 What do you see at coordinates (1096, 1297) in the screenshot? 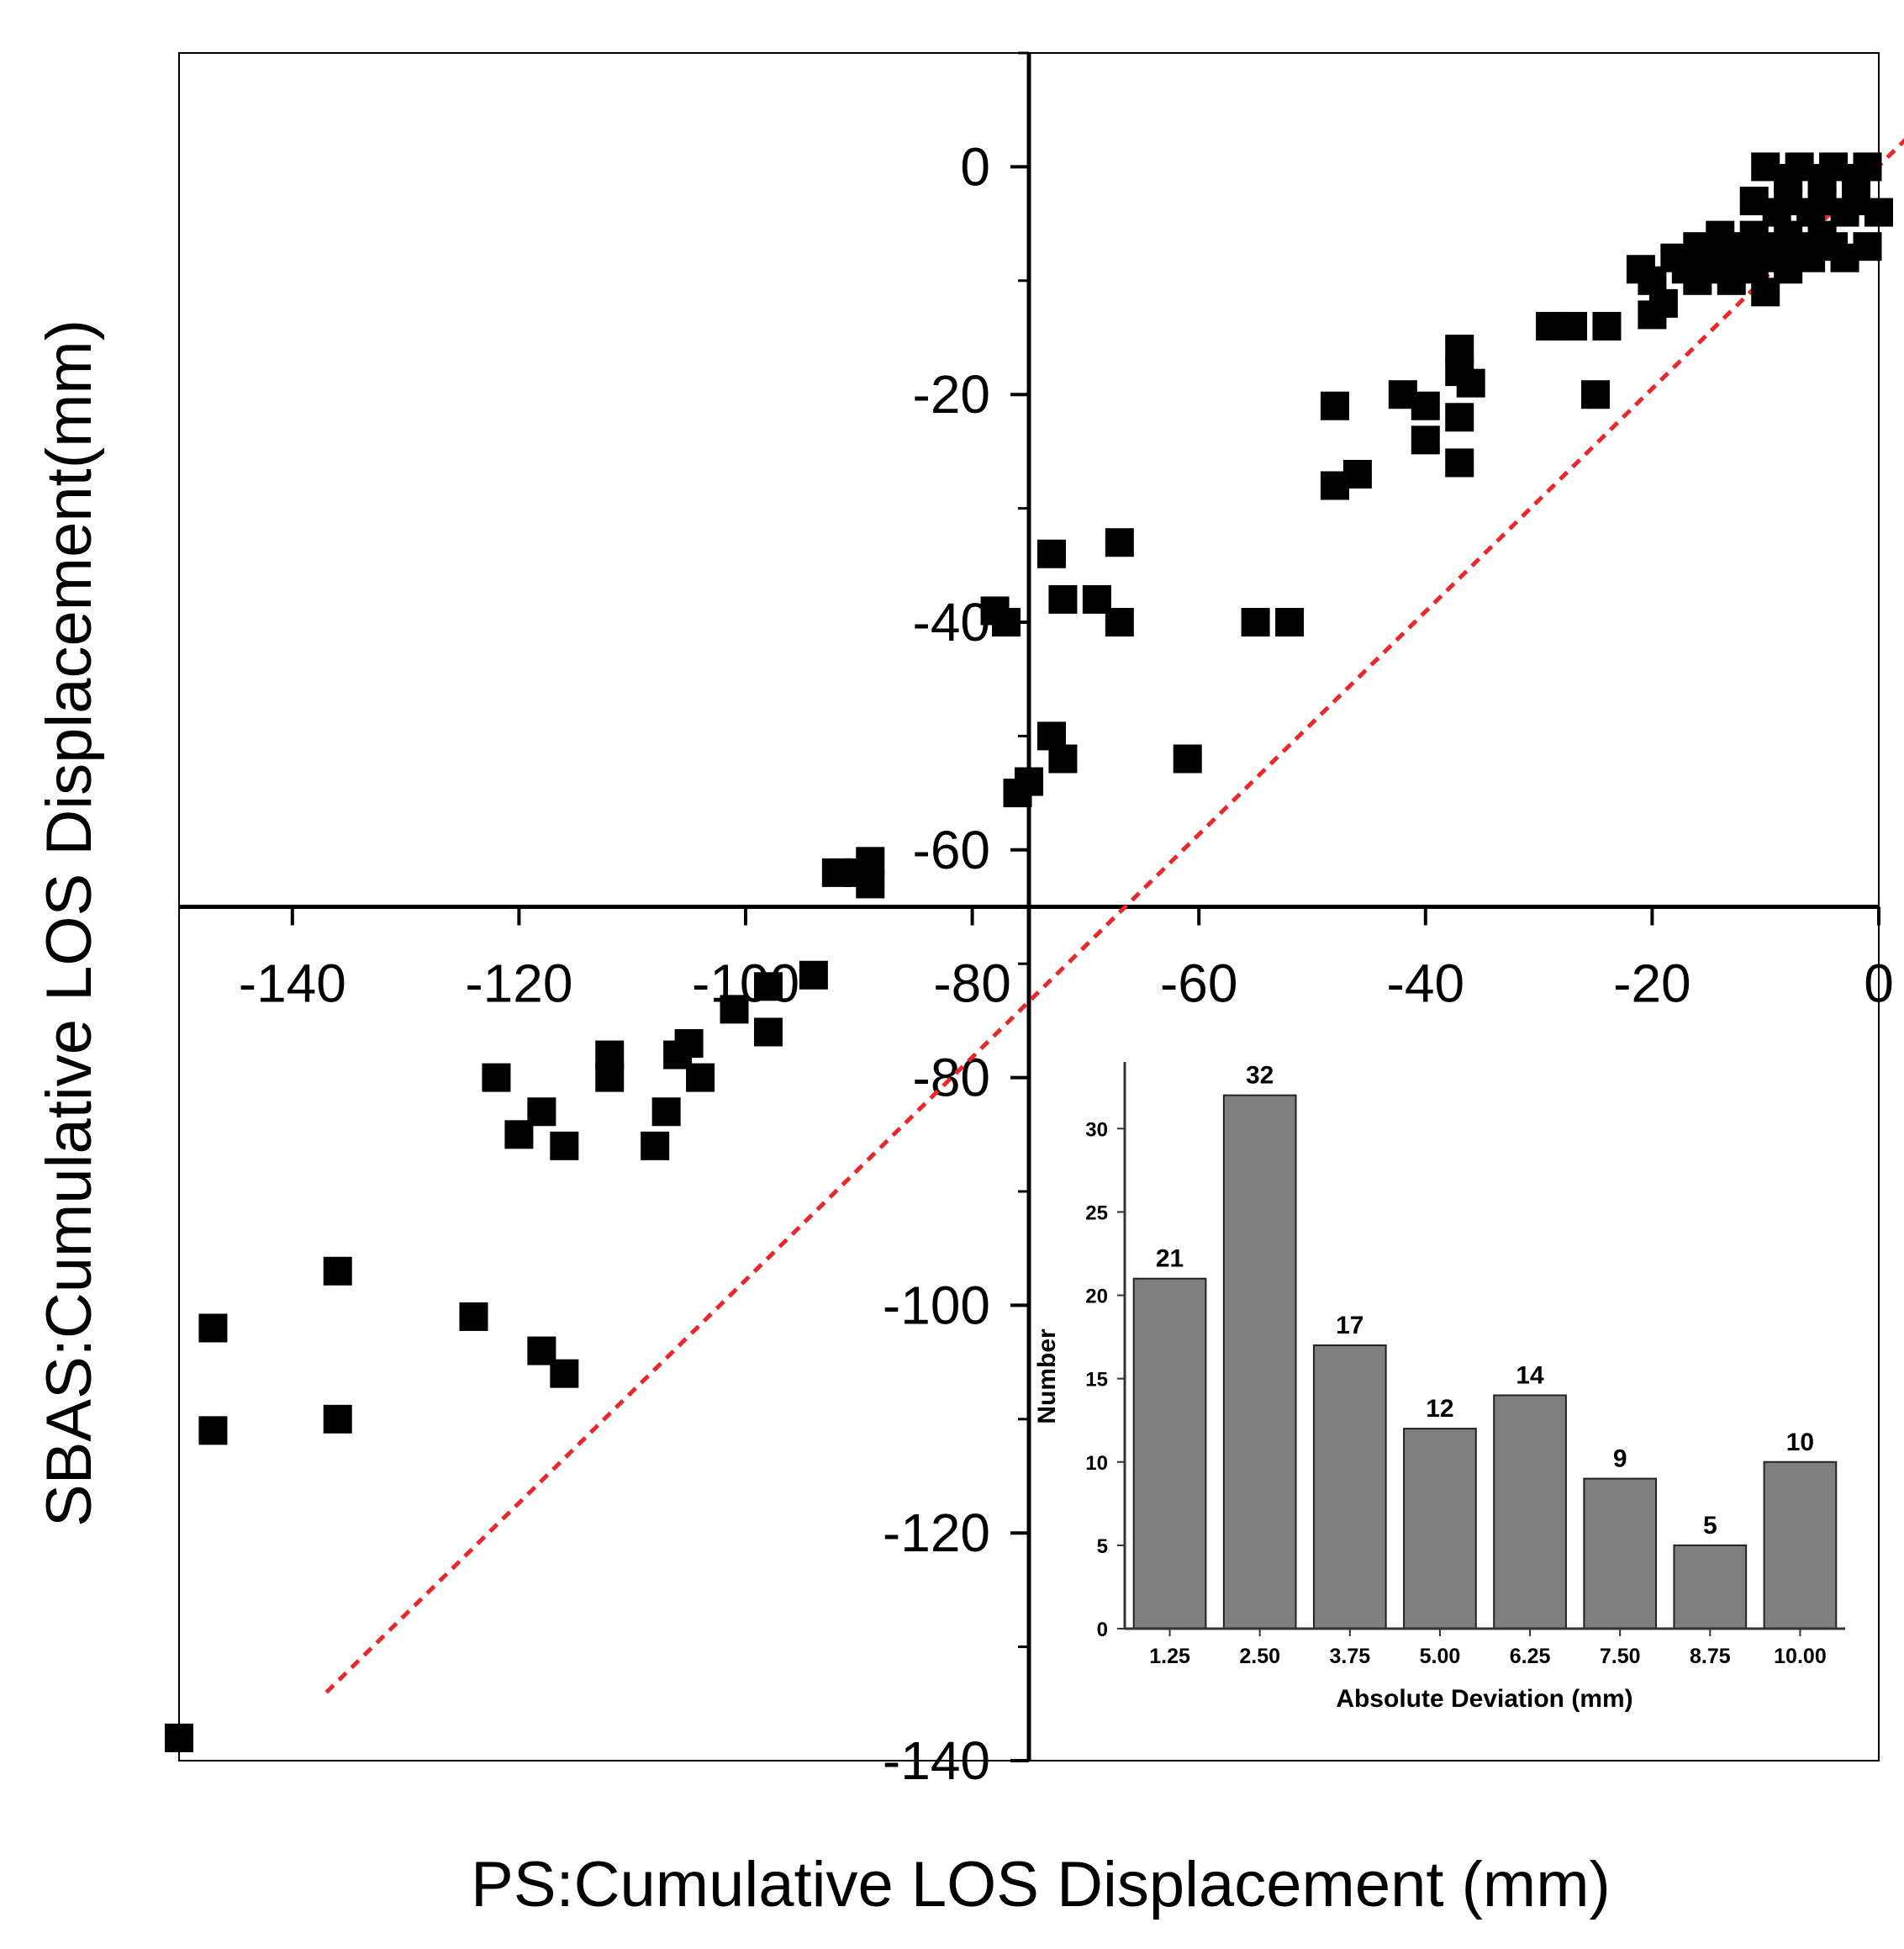
I see `histogram-y-tick-label: 20` at bounding box center [1096, 1297].